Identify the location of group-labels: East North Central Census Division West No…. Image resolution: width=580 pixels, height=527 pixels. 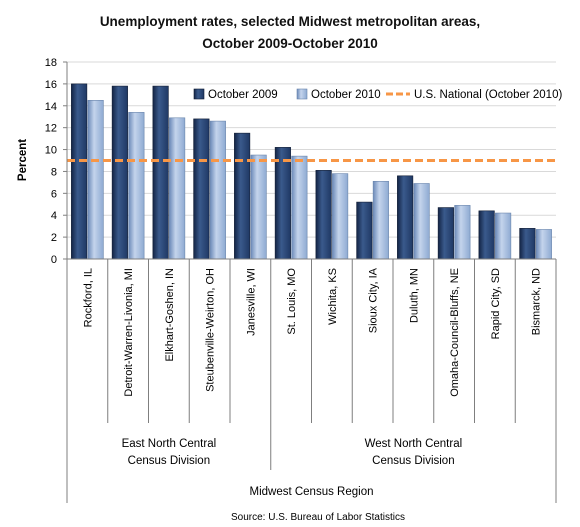
(292, 468).